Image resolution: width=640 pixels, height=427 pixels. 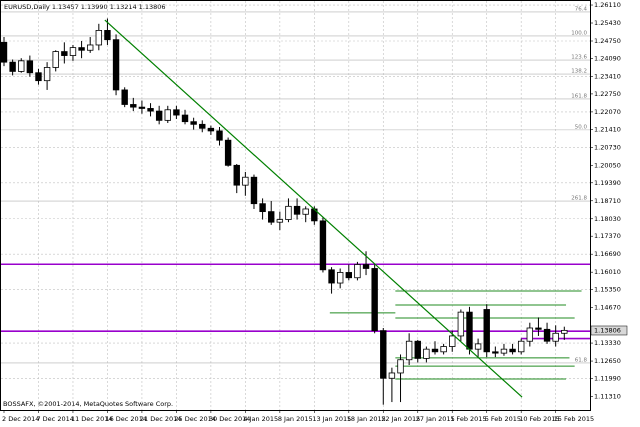 I want to click on x-tick-label: 7 Dec 2014, so click(x=54, y=419).